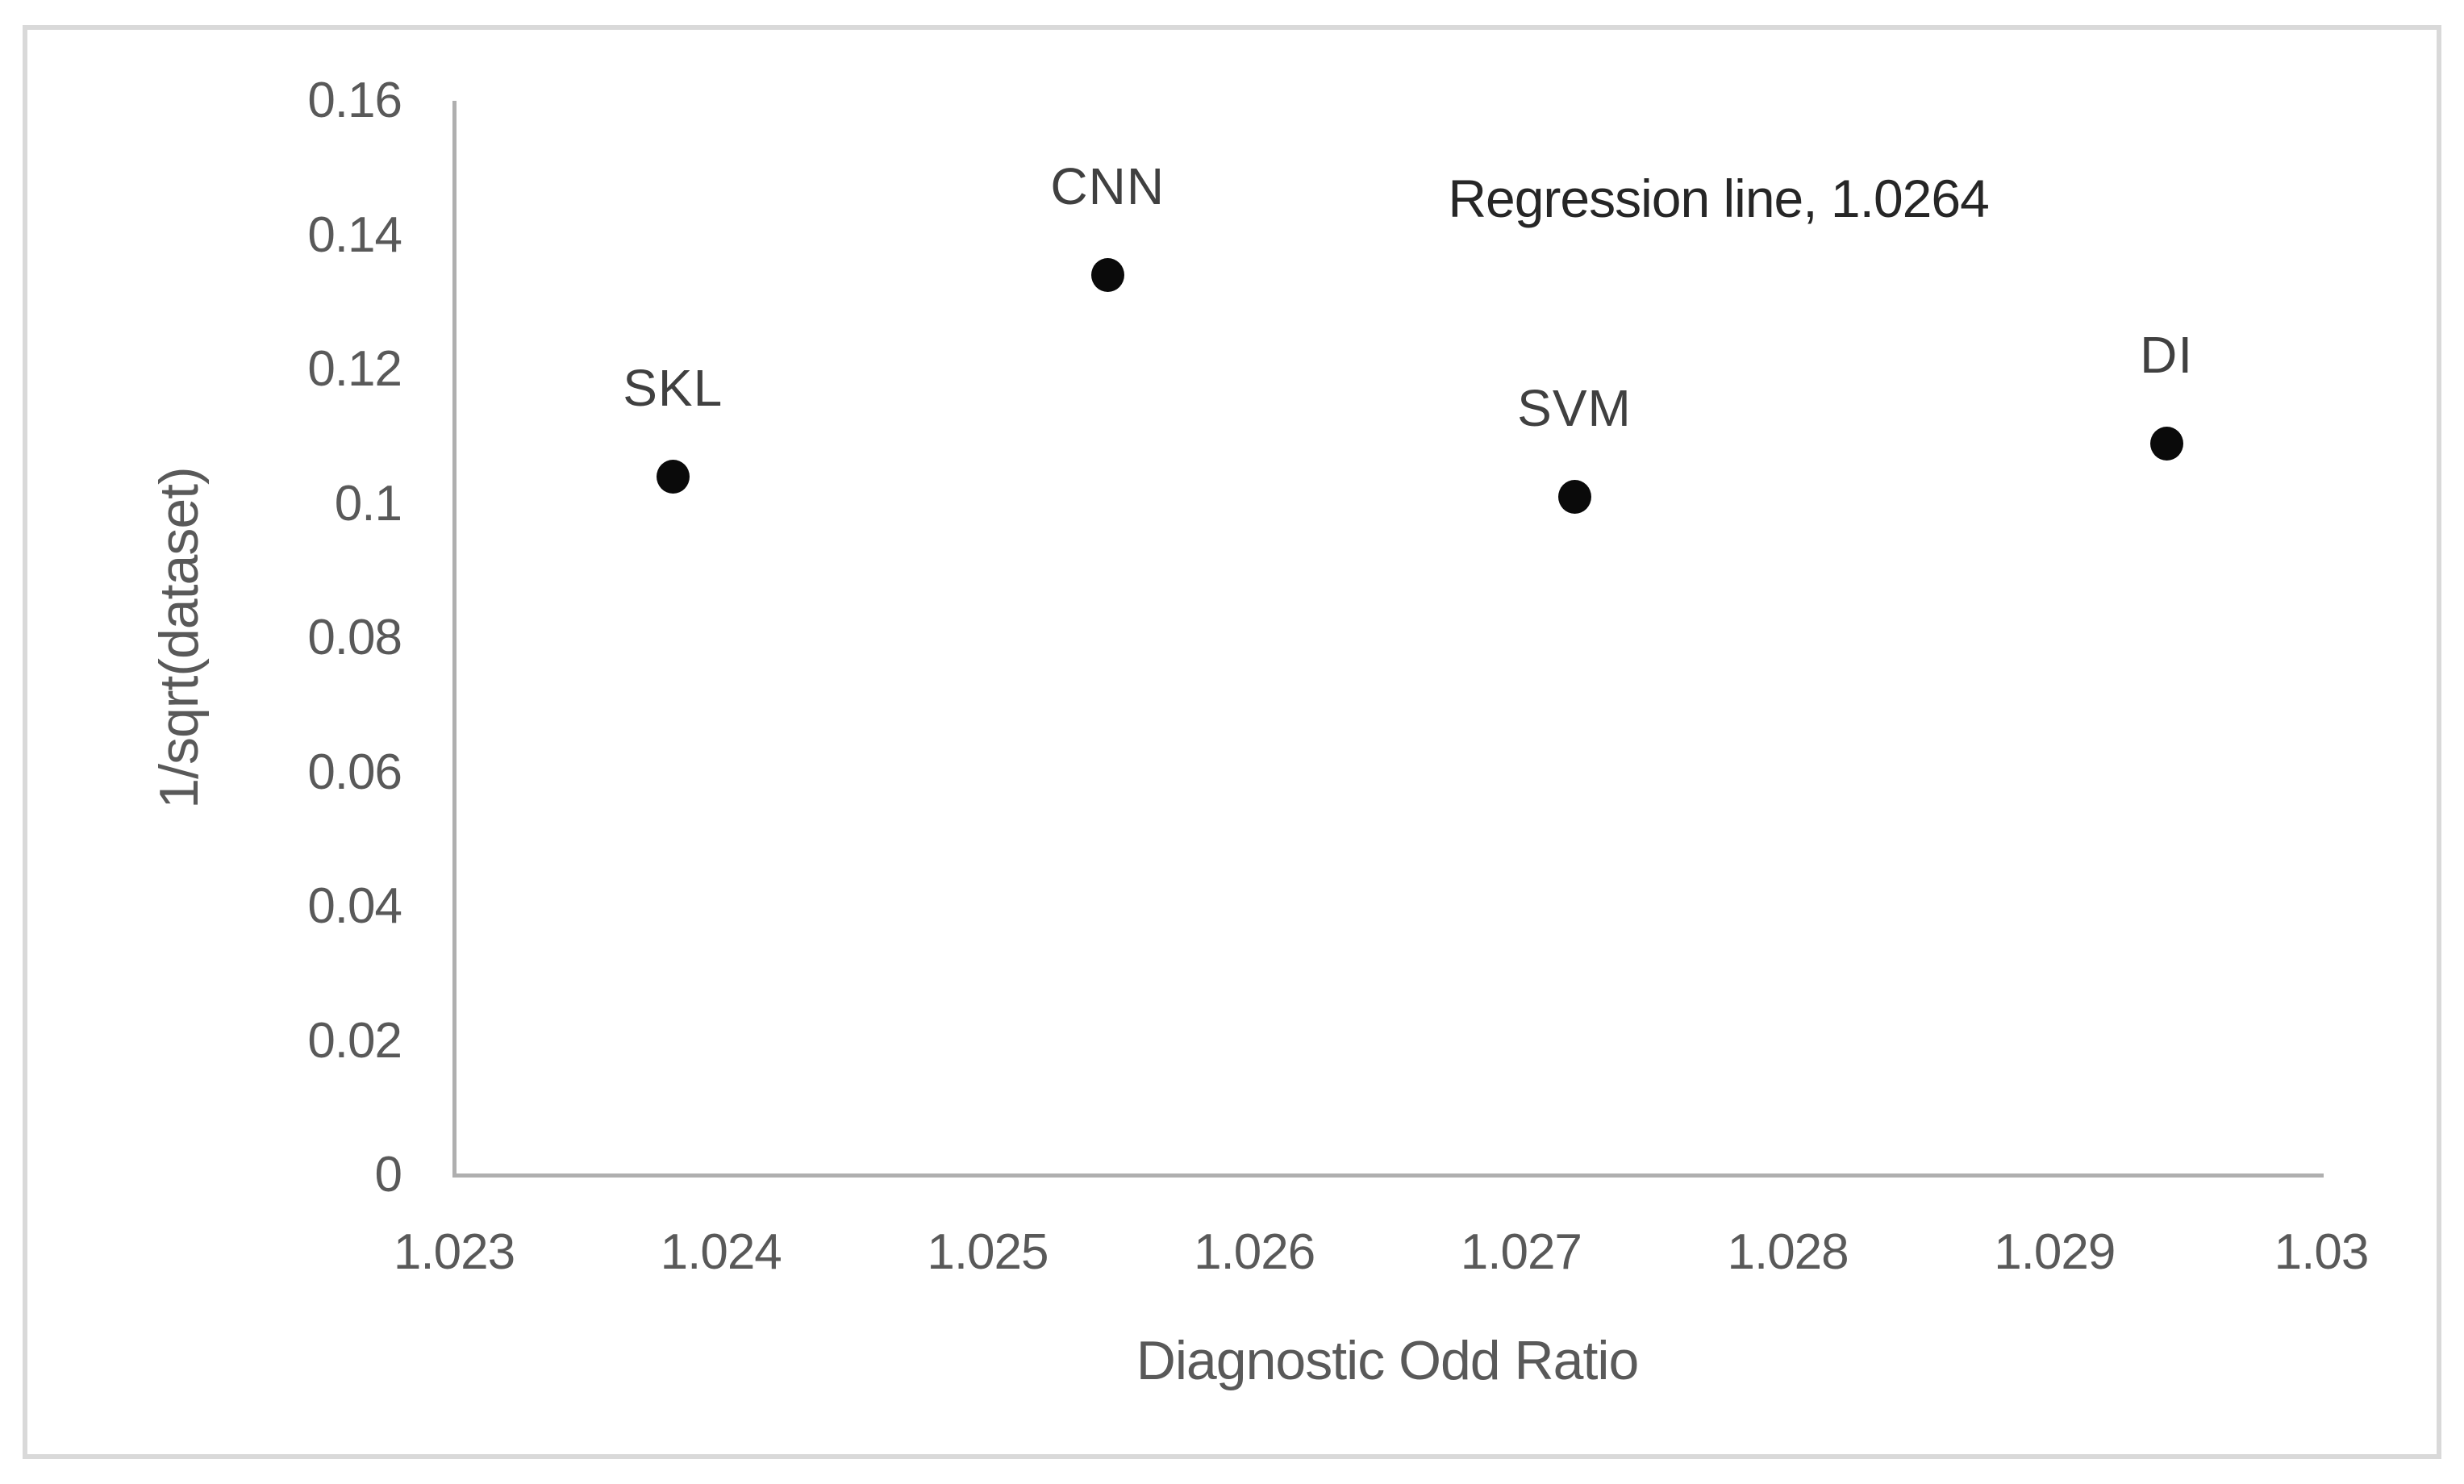 This screenshot has width=2464, height=1484. What do you see at coordinates (1388, 1175) in the screenshot?
I see `x-axis-line` at bounding box center [1388, 1175].